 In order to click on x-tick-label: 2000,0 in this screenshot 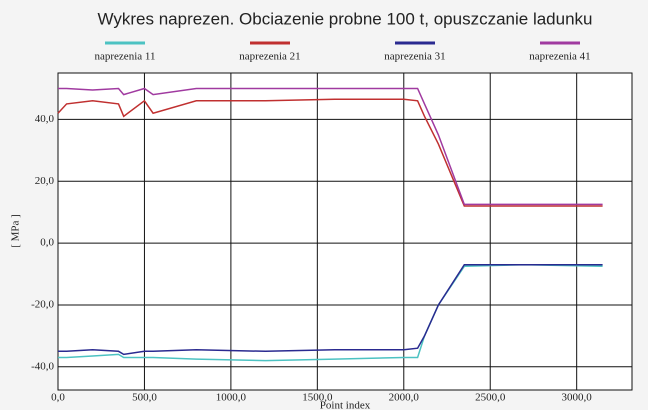, I will do `click(404, 398)`.